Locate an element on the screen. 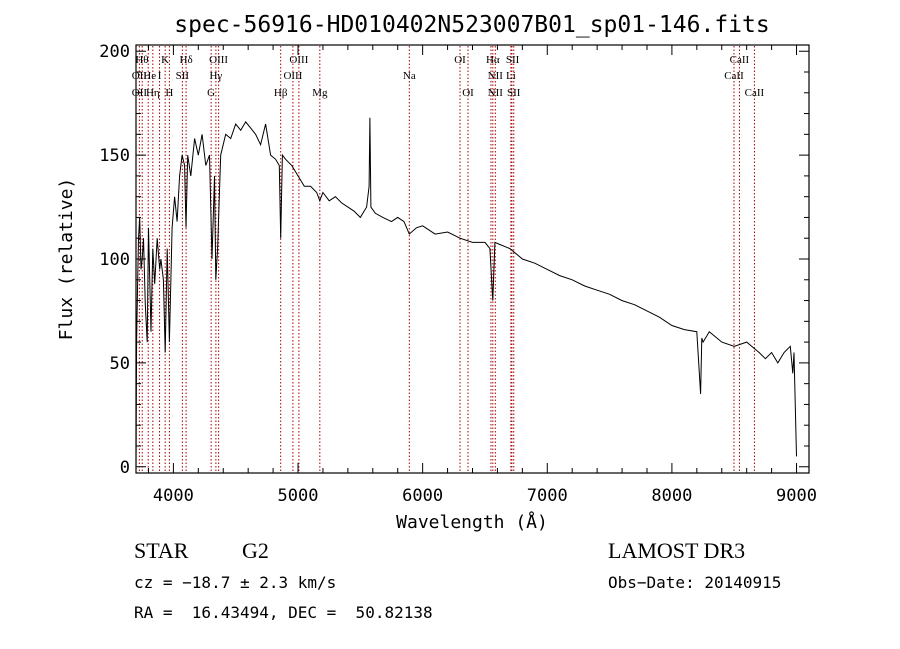 The width and height of the screenshot is (900, 649). marker-label-12: SII is located at coordinates (183, 76).